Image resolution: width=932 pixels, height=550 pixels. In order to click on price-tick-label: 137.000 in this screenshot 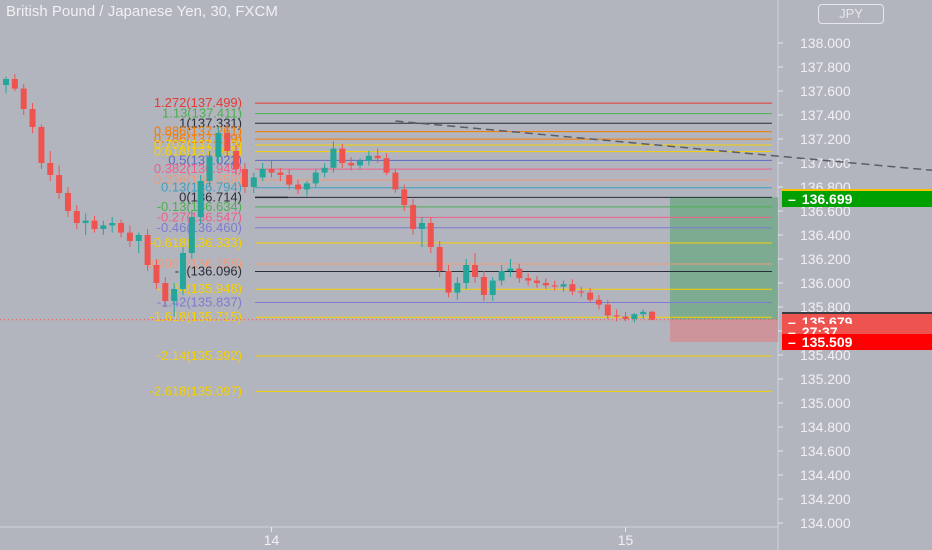, I will do `click(825, 163)`.